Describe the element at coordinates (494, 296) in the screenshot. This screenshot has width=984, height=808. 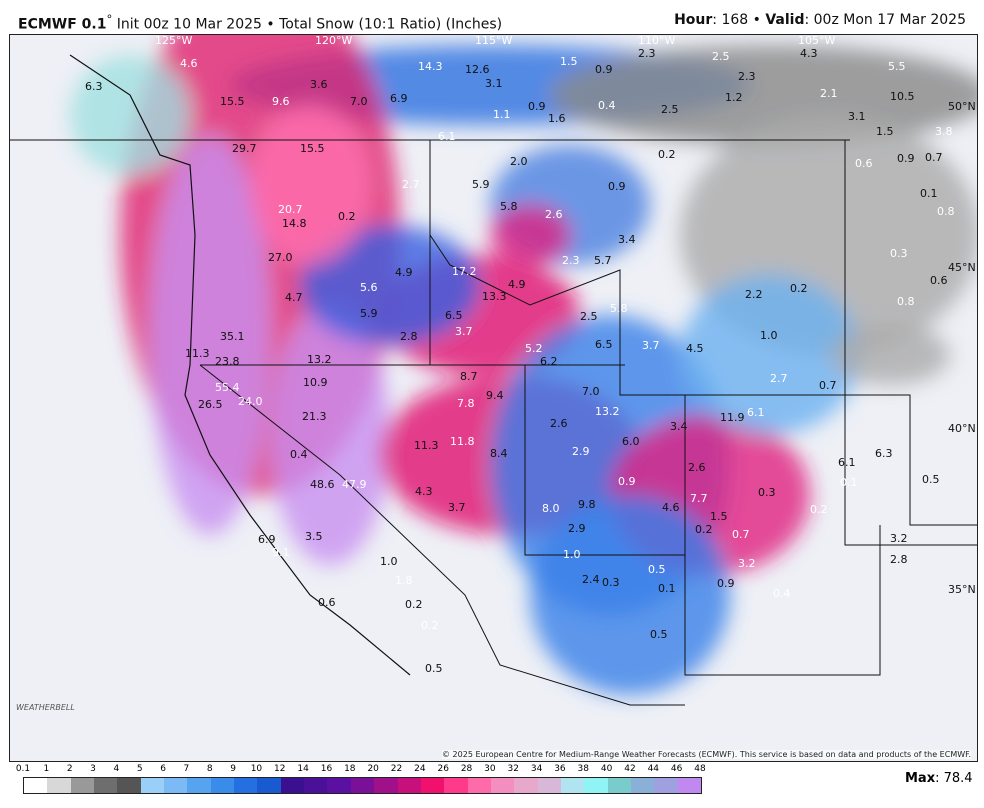
I see `snow-total-label: 13.3` at that location.